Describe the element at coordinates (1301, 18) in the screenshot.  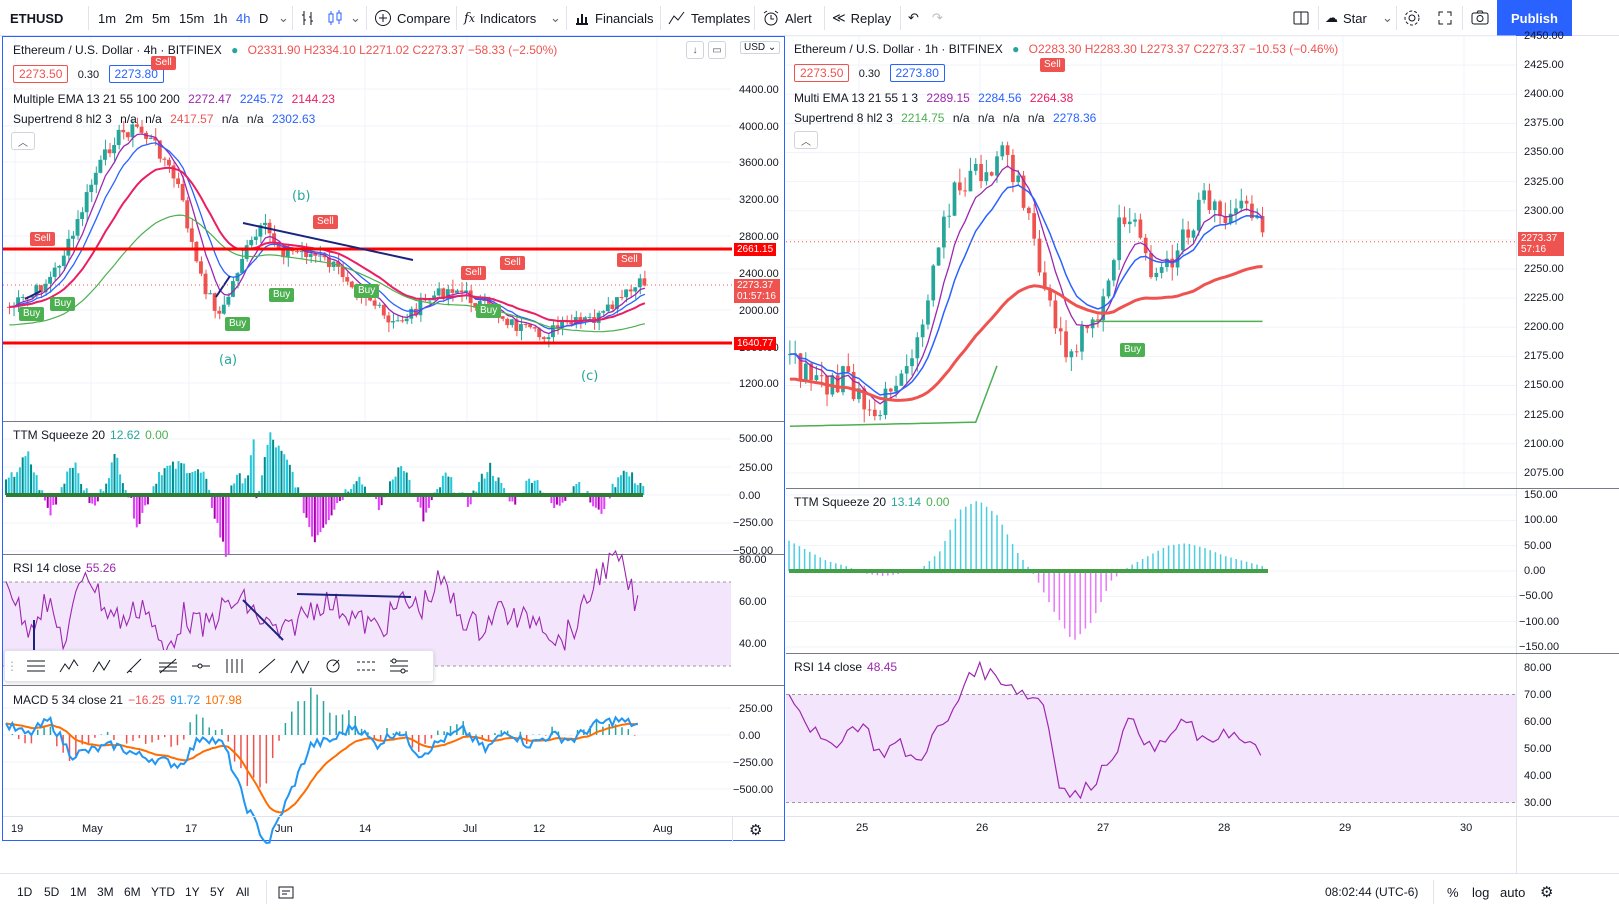
I see `layout-toggle-icon` at that location.